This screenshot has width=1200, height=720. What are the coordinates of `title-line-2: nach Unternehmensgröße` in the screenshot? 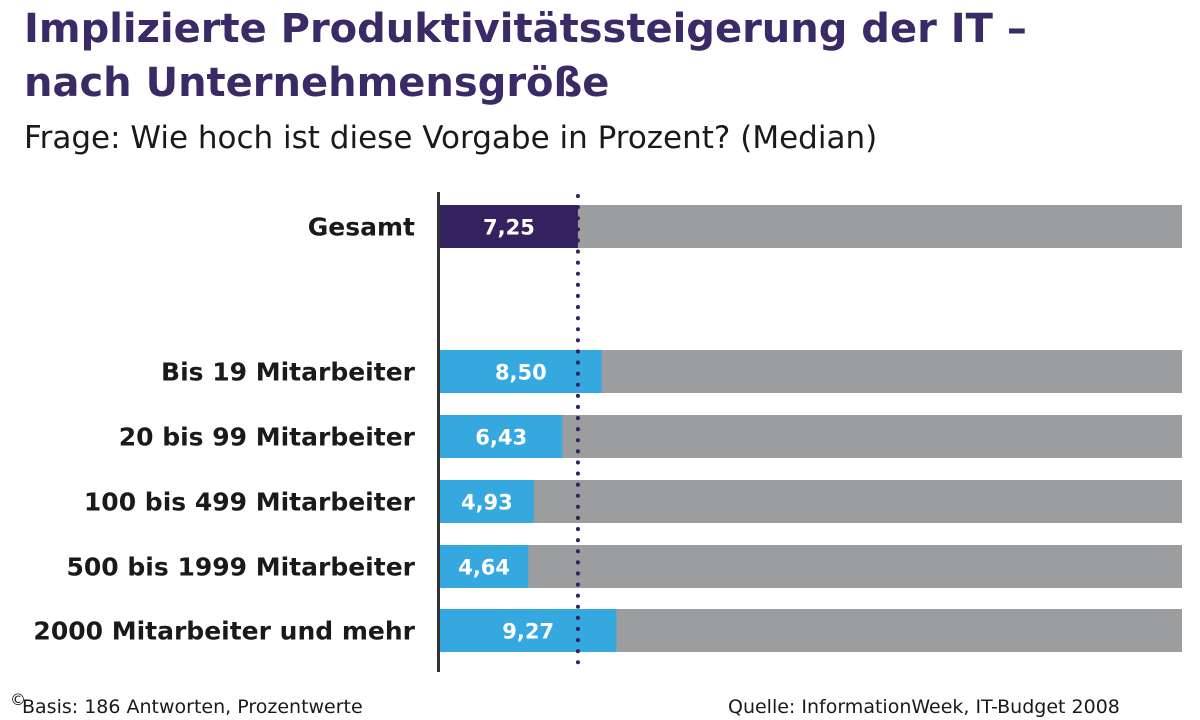 It's located at (317, 83).